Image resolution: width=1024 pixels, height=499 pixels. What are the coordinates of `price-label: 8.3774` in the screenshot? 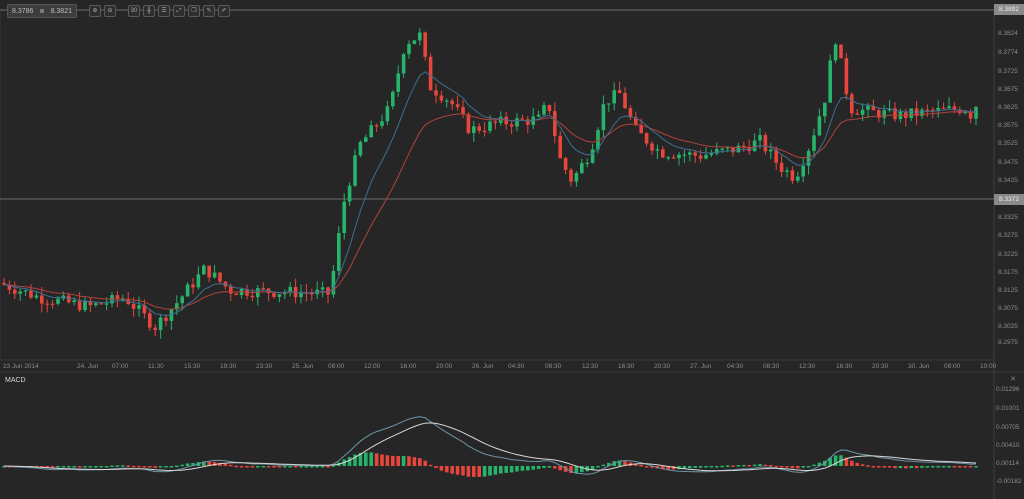 It's located at (1008, 52).